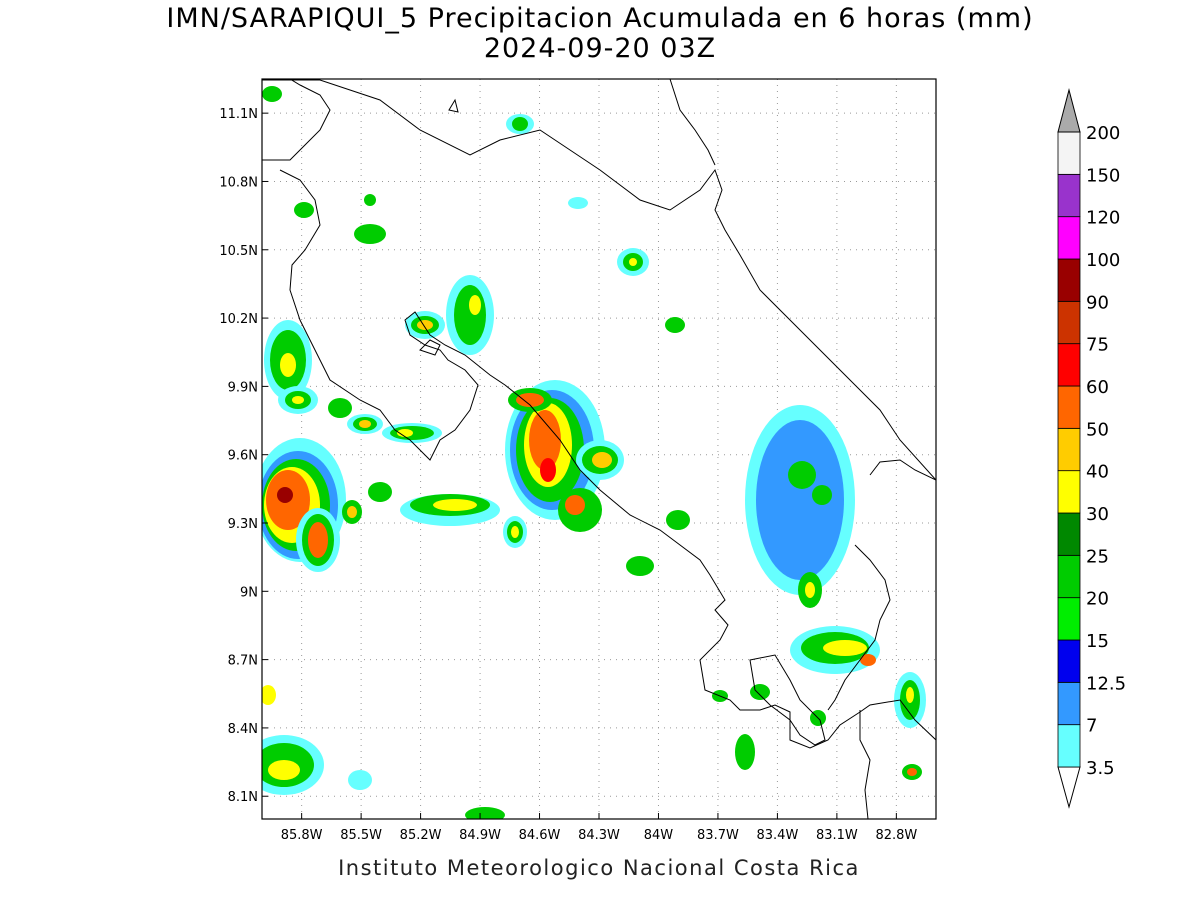 This screenshot has width=1200, height=900. I want to click on rain-cell-central-band, so click(434, 515).